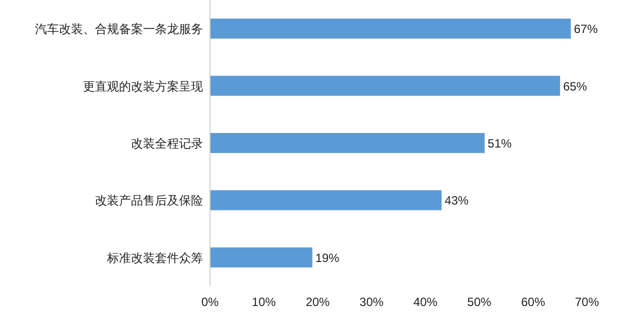 The height and width of the screenshot is (322, 641). What do you see at coordinates (456, 201) in the screenshot?
I see `data-label: 43%` at bounding box center [456, 201].